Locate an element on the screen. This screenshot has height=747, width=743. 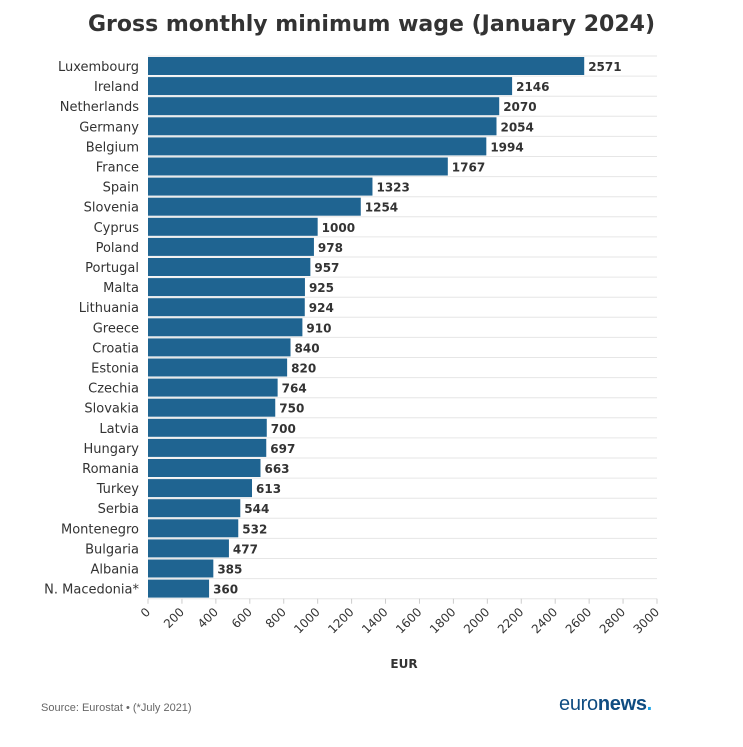
category-label: Greece is located at coordinates (116, 328).